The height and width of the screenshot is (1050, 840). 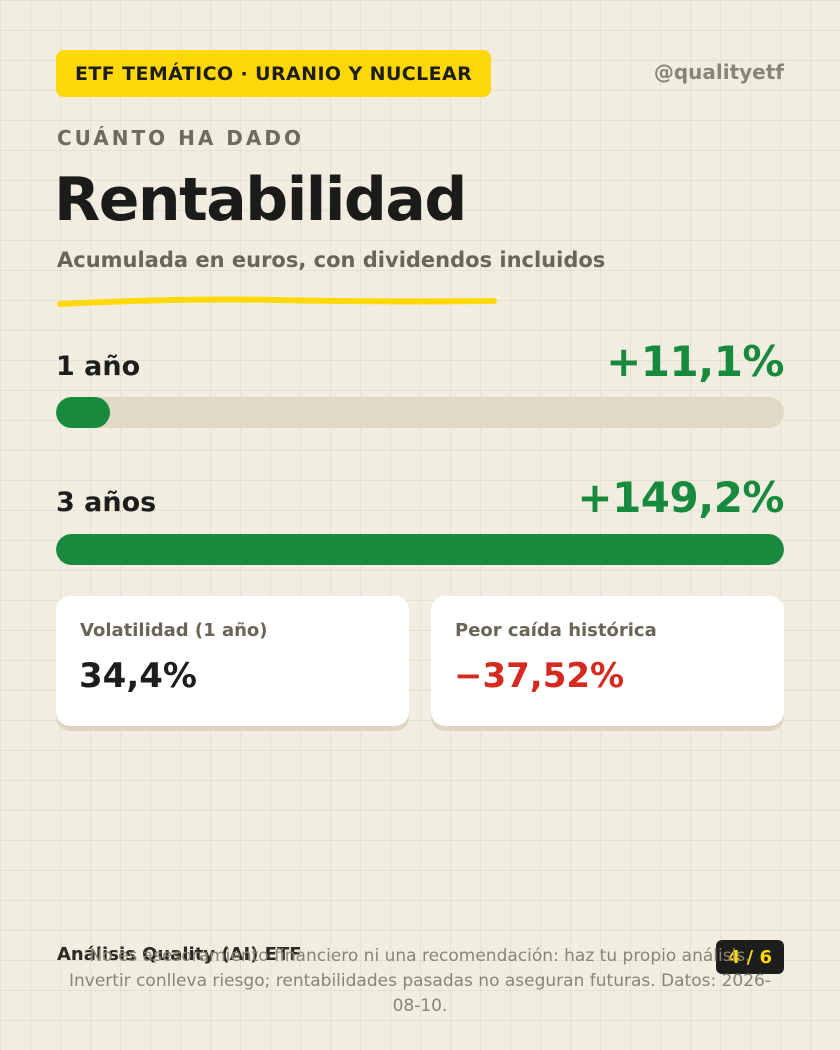 I want to click on stat-card-max-drawdown: Peor caída histórica −37,52%, so click(x=607, y=661).